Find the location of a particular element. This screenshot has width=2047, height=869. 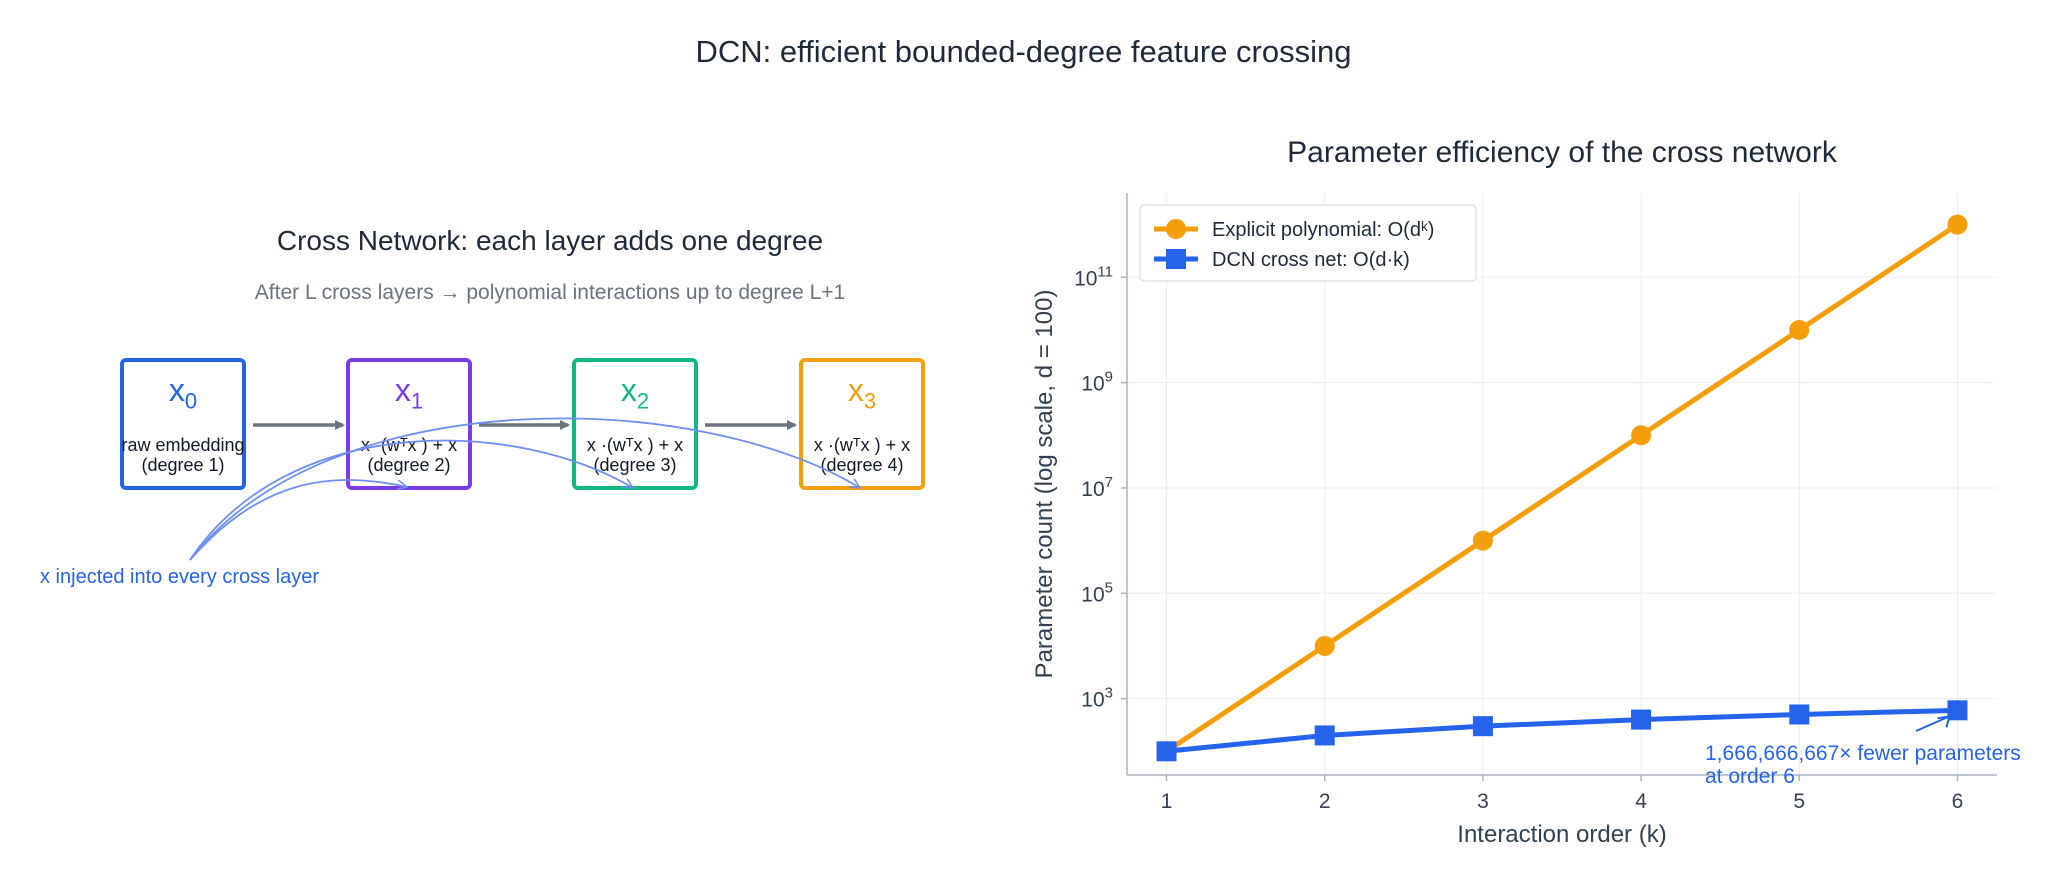

x-axis-label: Interaction order (k) is located at coordinates (1561, 834).